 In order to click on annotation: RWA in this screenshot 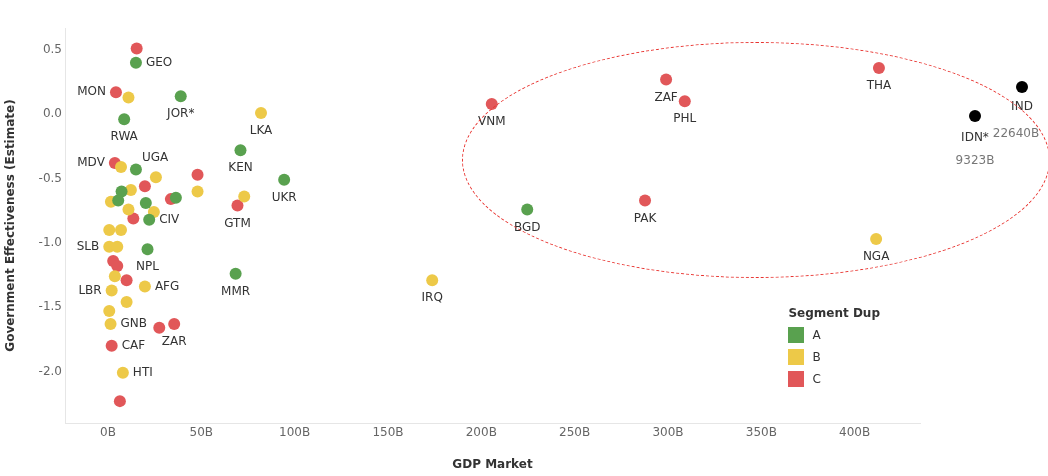, I will do `click(124, 136)`.